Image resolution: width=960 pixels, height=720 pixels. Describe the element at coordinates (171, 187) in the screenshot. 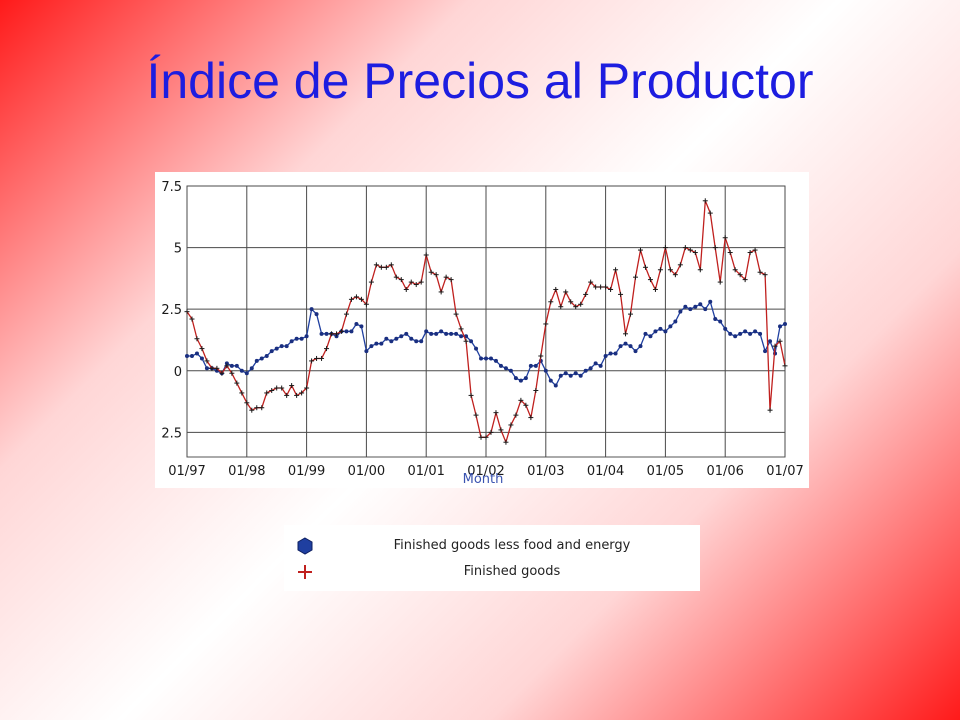

I see `y-tick-label: 7.5` at that location.